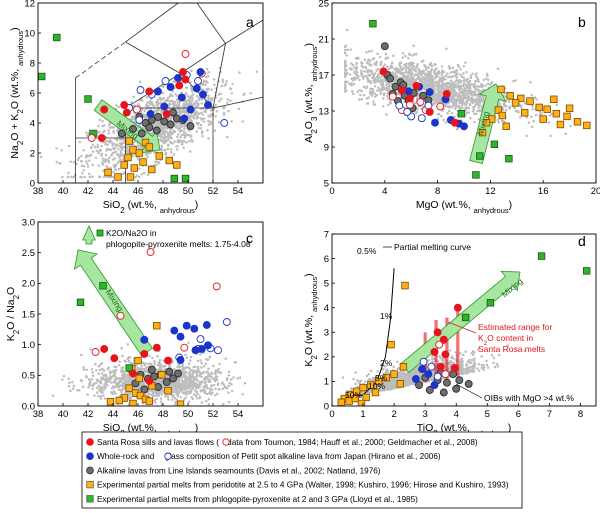 Image resolution: width=600 pixels, height=513 pixels. What do you see at coordinates (484, 369) in the screenshot?
I see `panel-d-oib-dot` at bounding box center [484, 369].